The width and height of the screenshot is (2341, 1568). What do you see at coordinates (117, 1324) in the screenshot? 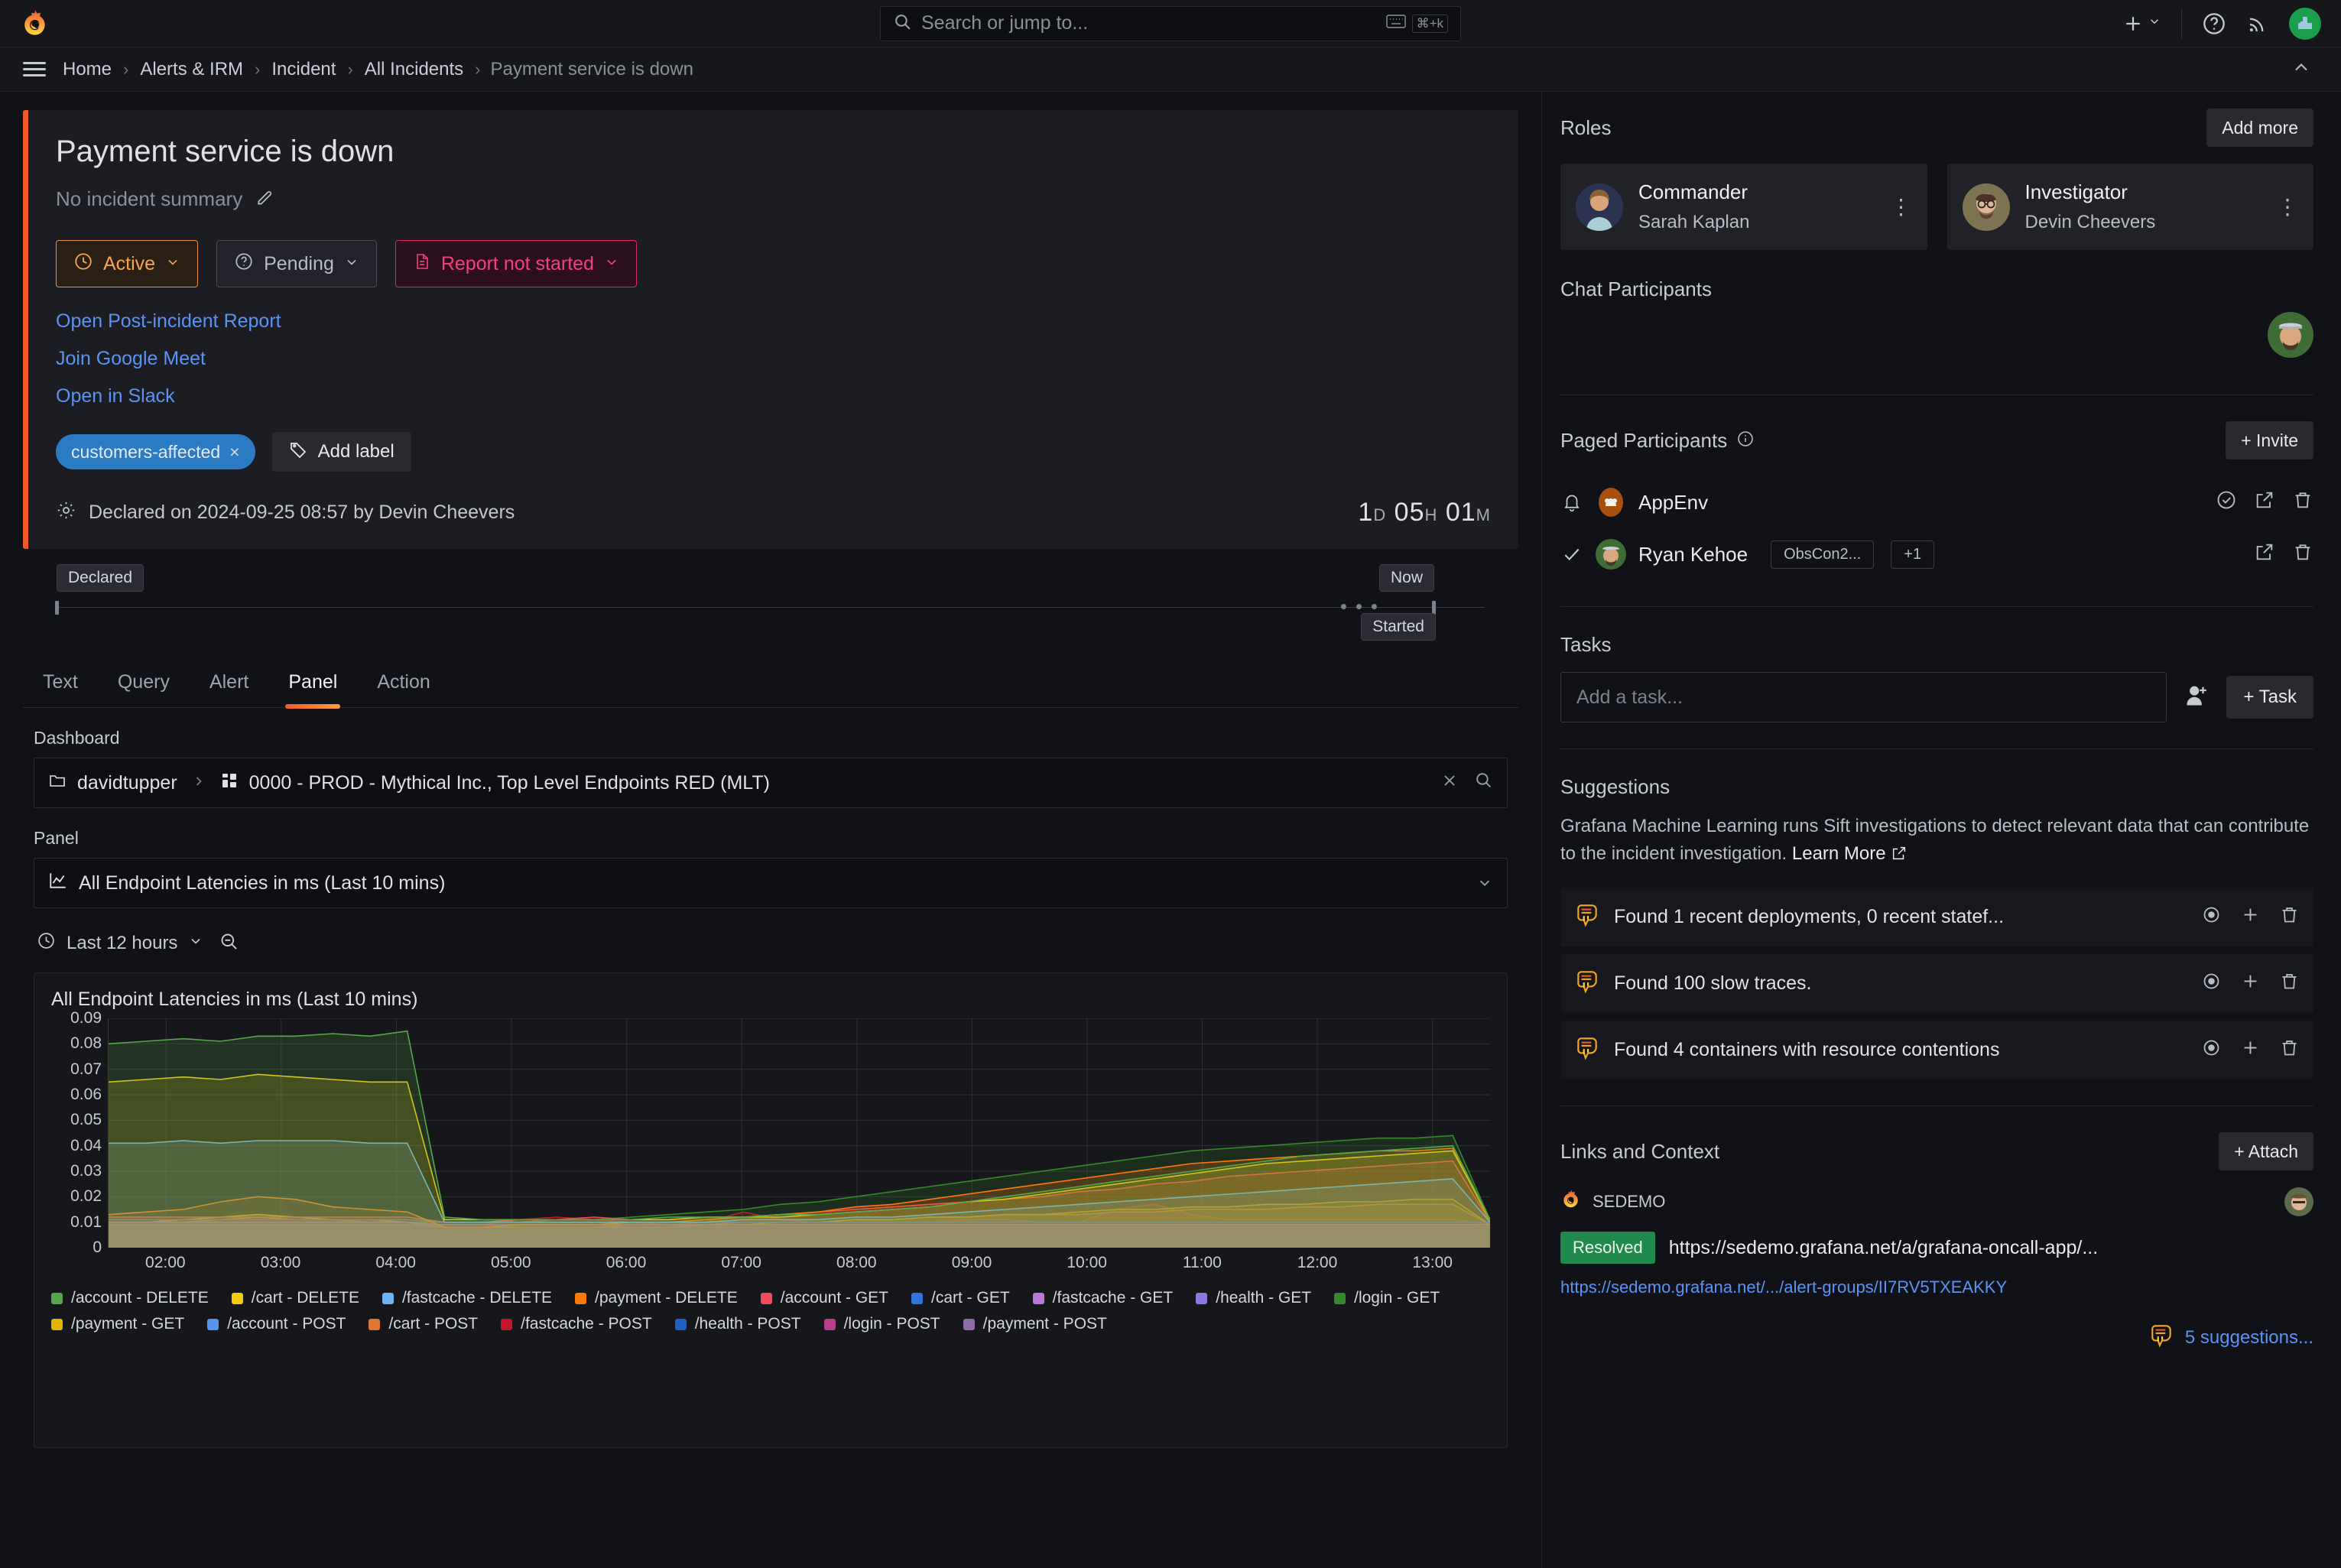
I see `legend-item: /payment - GET` at bounding box center [117, 1324].